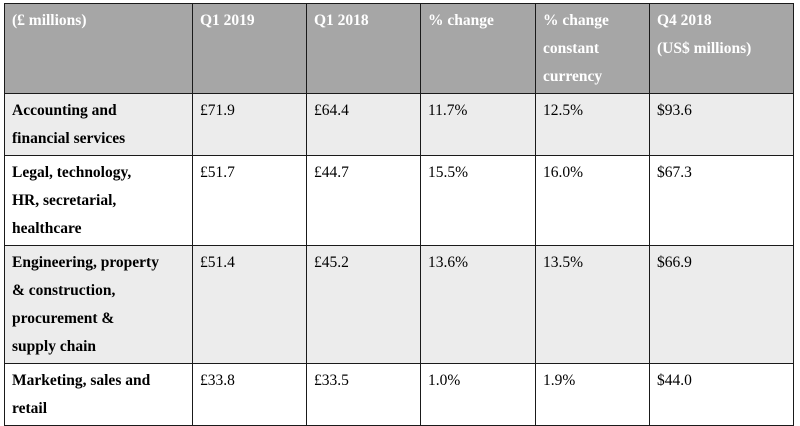 The width and height of the screenshot is (800, 426). Describe the element at coordinates (478, 304) in the screenshot. I see `cell-percent-change: 13.6%` at that location.